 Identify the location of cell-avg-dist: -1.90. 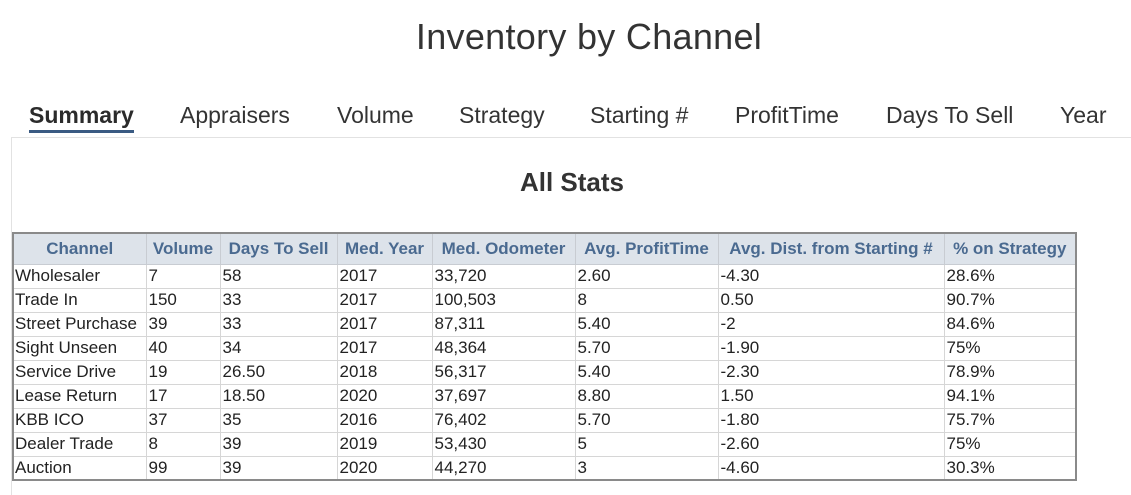
(831, 348).